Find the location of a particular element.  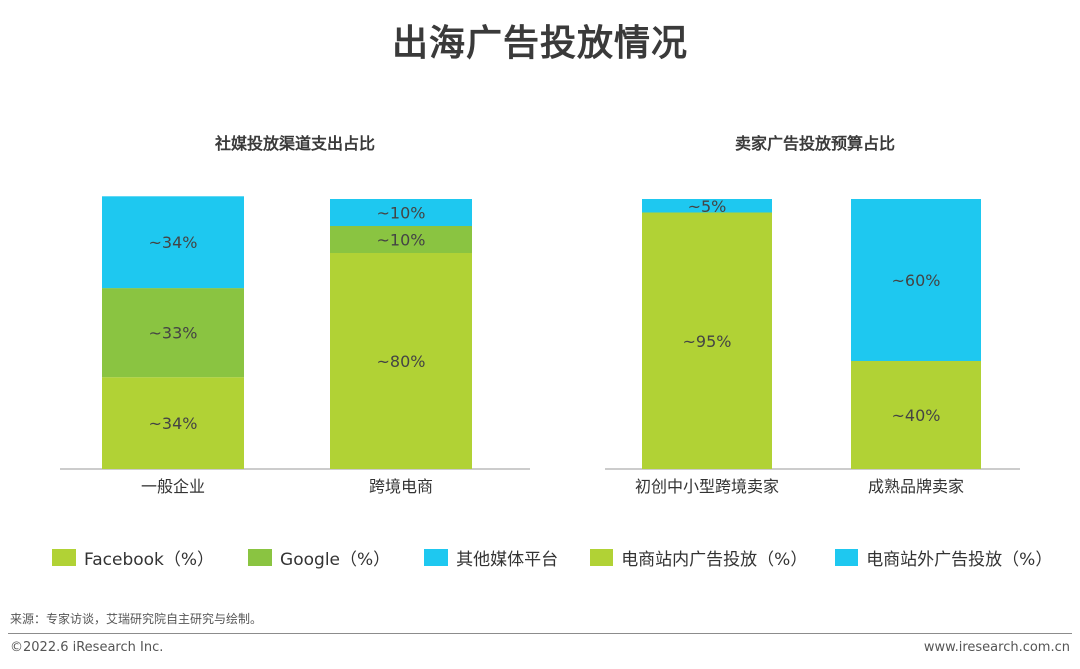

legend-swatch-google is located at coordinates (260, 557).